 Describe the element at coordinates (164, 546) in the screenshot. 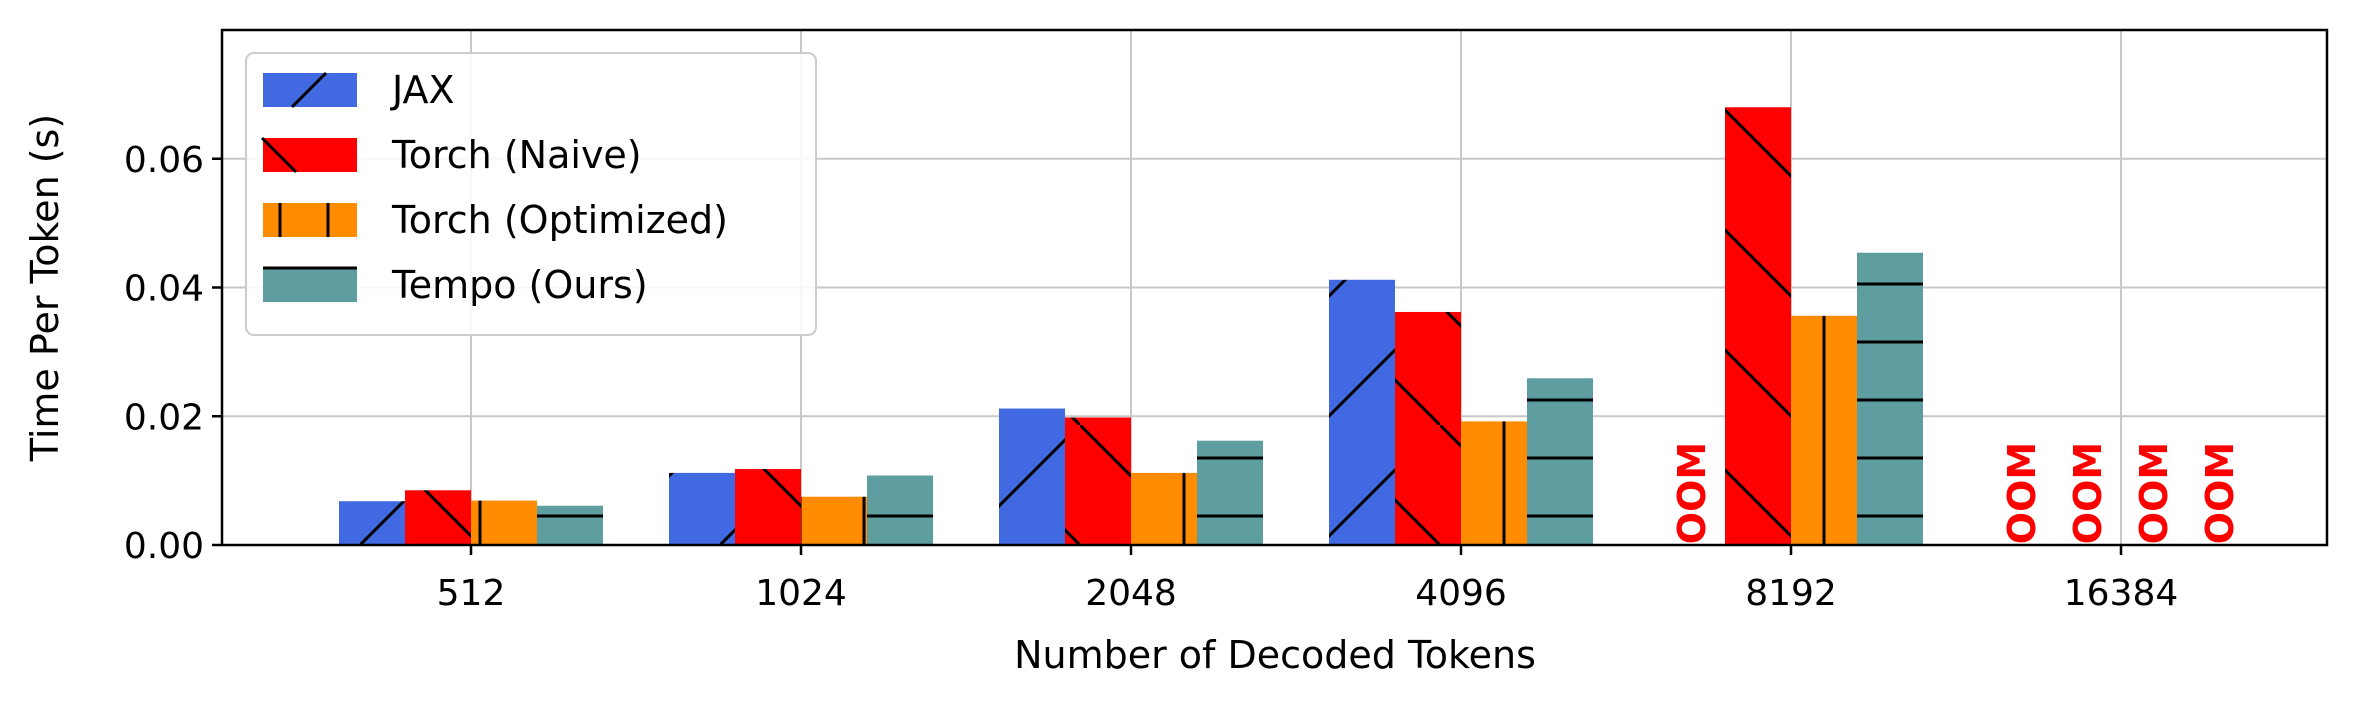

I see `y-tick-label: 0.00` at that location.